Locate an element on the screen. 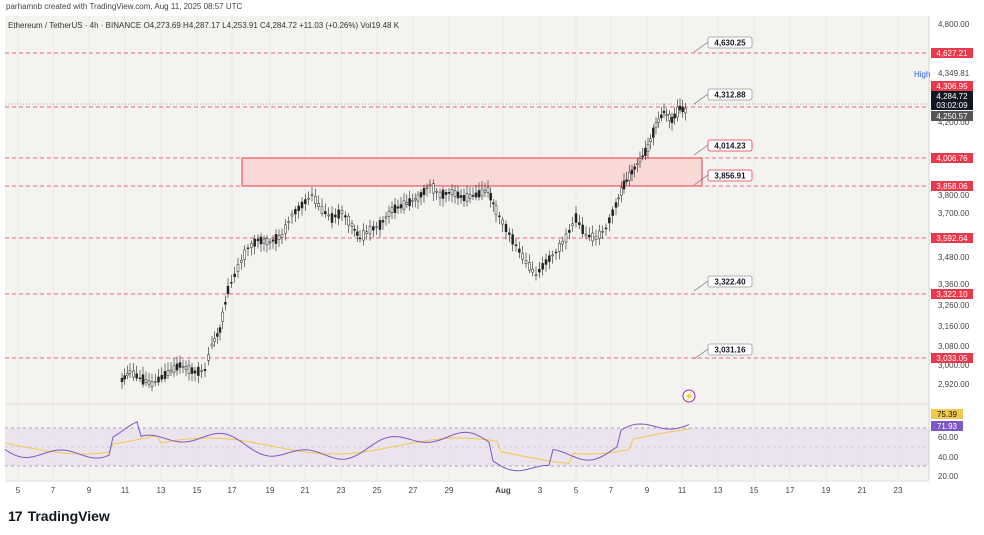  price-tick: 3,800.00 is located at coordinates (954, 195).